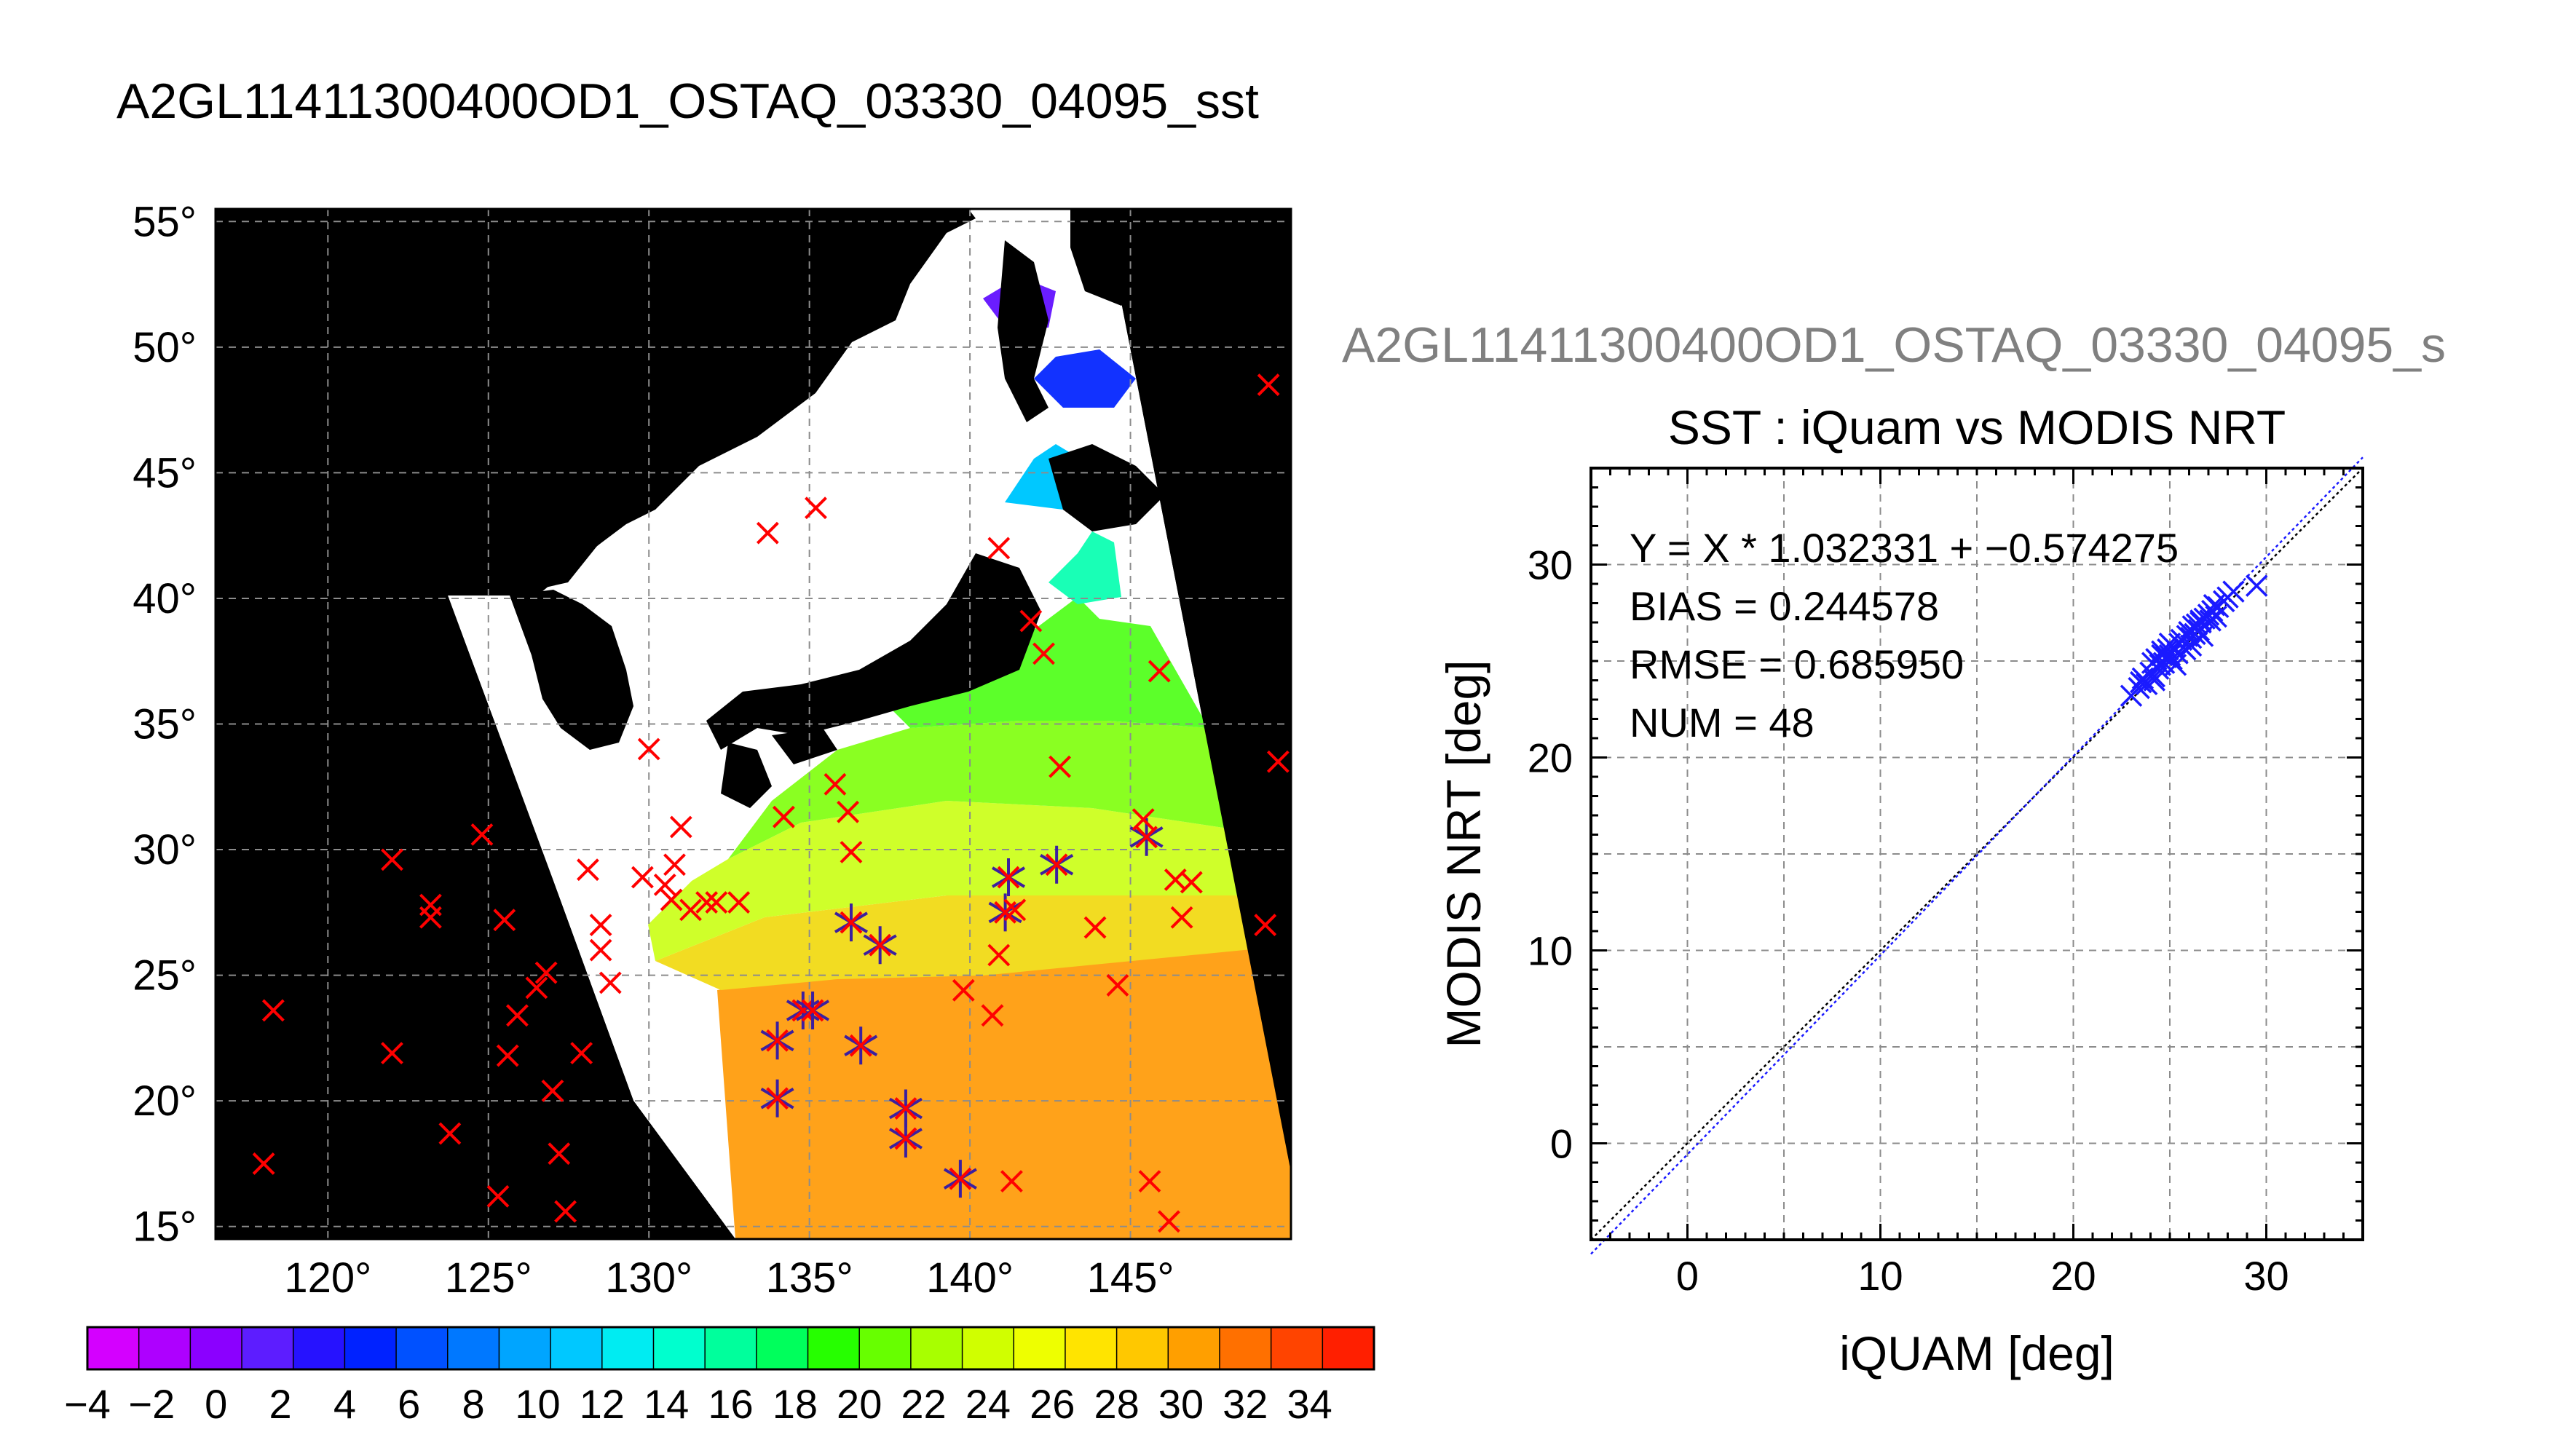 The image size is (2555, 1456). I want to click on colorbar-tick-label: −4, so click(87, 1404).